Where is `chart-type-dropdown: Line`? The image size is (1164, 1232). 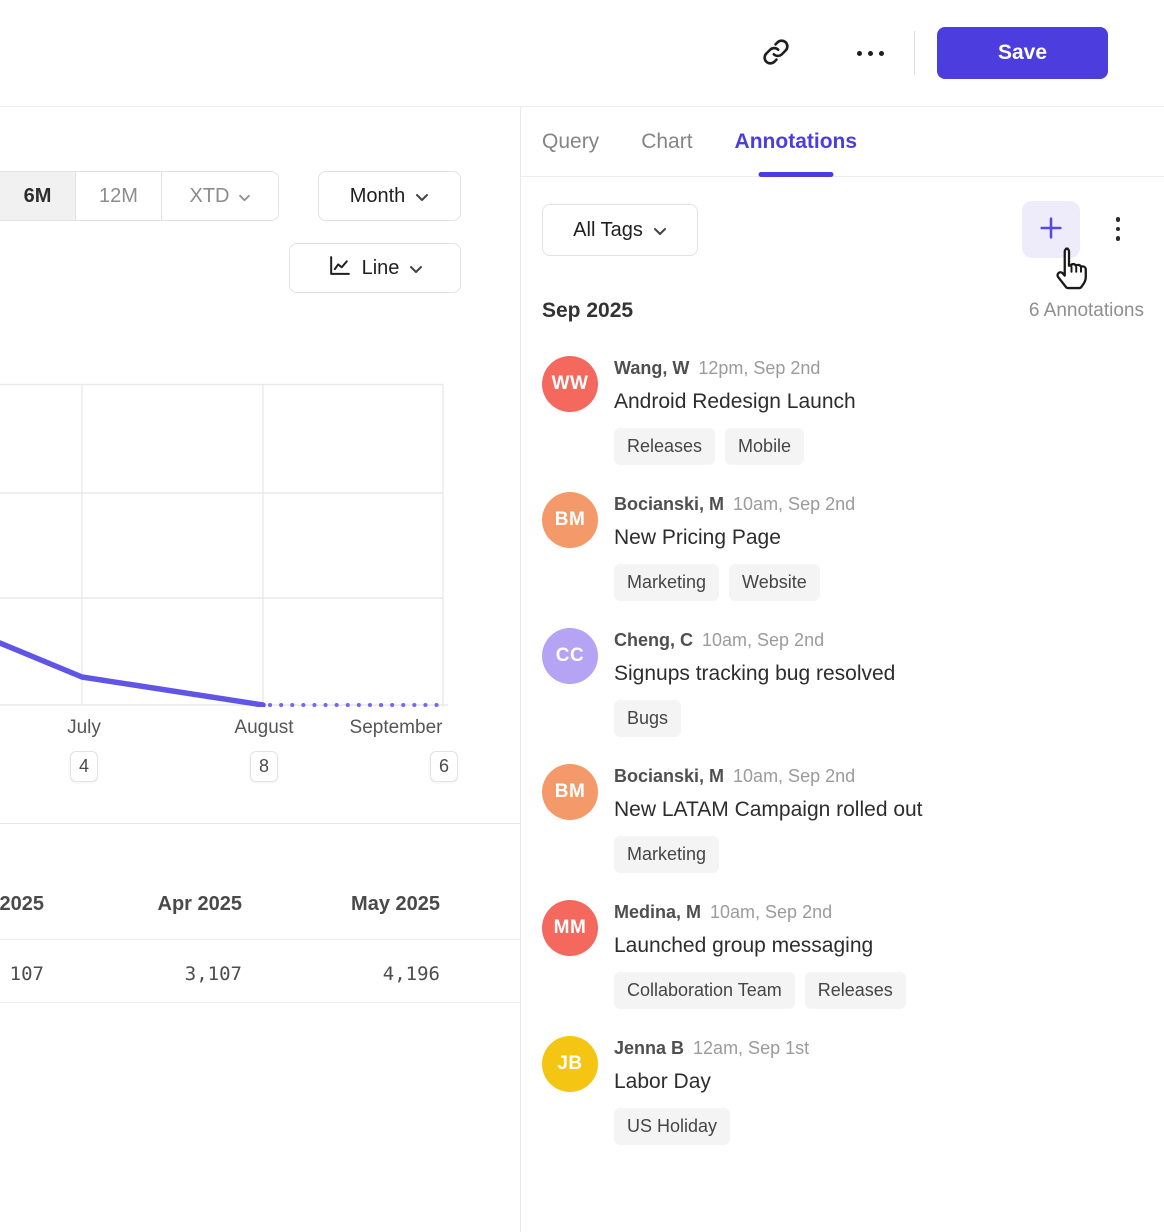
chart-type-dropdown: Line is located at coordinates (375, 268).